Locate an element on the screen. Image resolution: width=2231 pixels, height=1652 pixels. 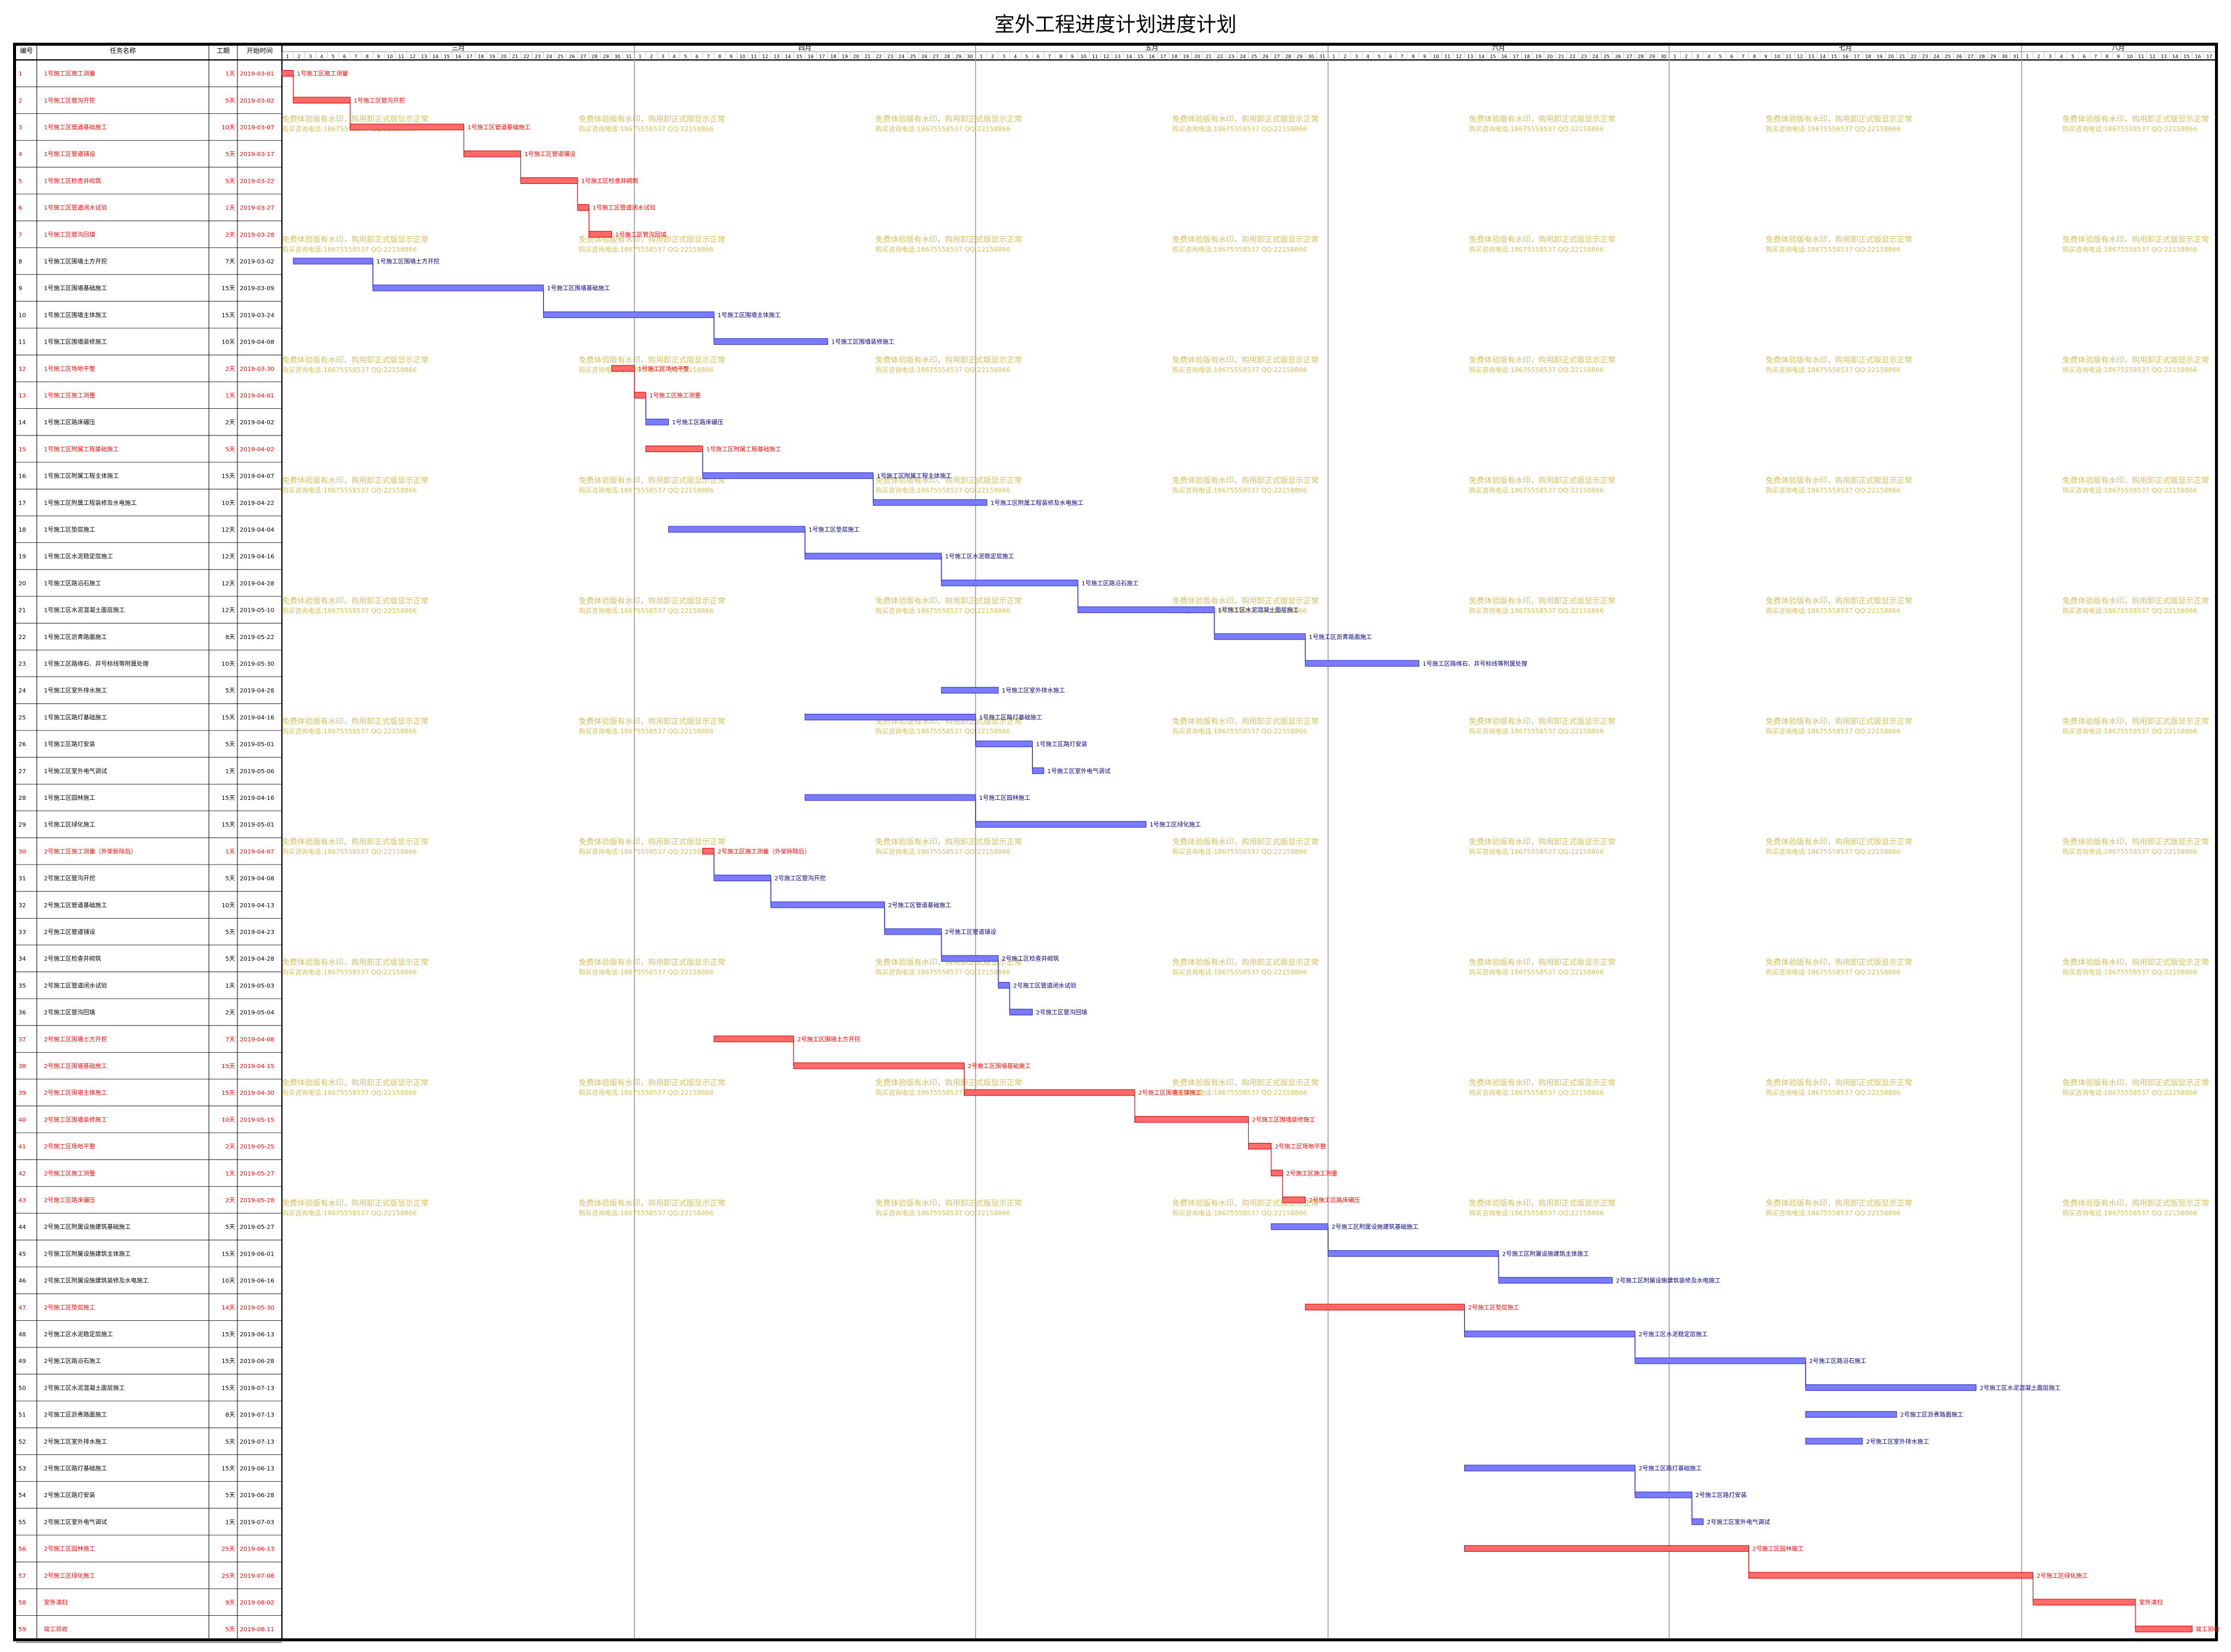
task-id: 16 is located at coordinates (22, 477).